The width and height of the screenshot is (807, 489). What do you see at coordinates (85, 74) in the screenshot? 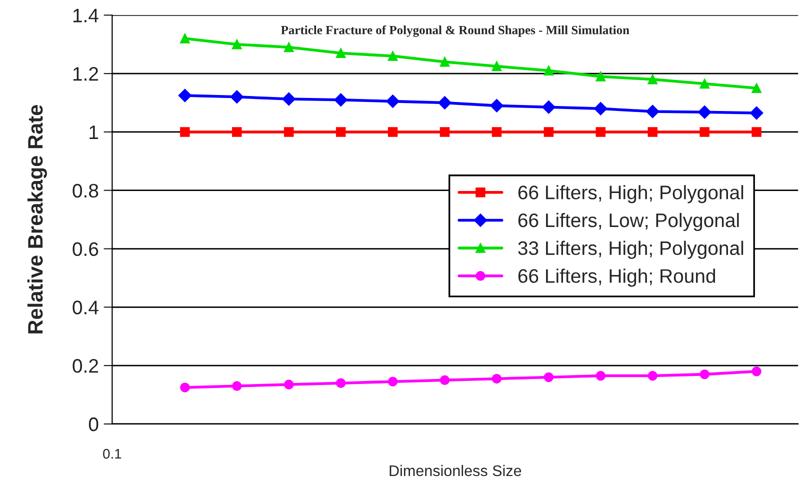
I see `y-tick-label: 1.2` at bounding box center [85, 74].